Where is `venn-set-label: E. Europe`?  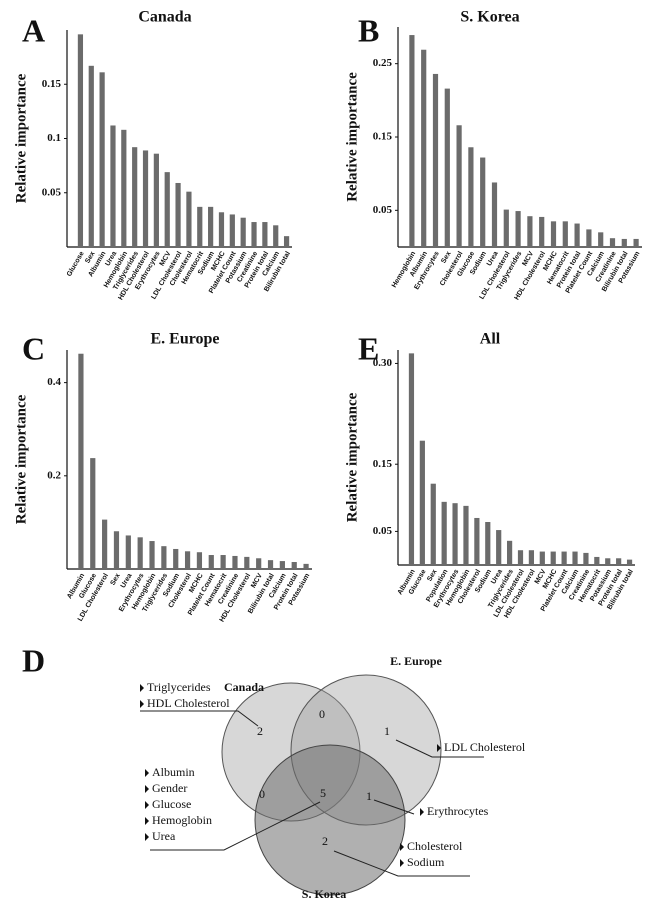 venn-set-label: E. Europe is located at coordinates (416, 661).